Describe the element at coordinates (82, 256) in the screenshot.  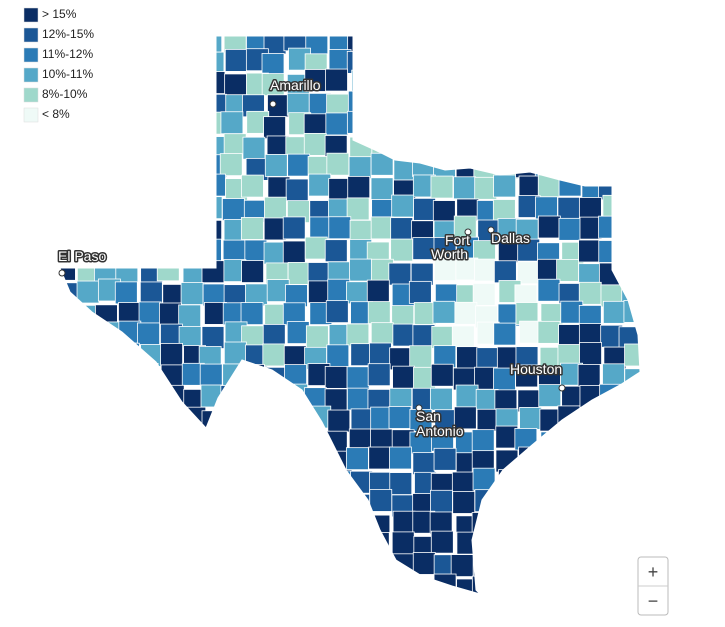
I see `city-label: El Paso` at that location.